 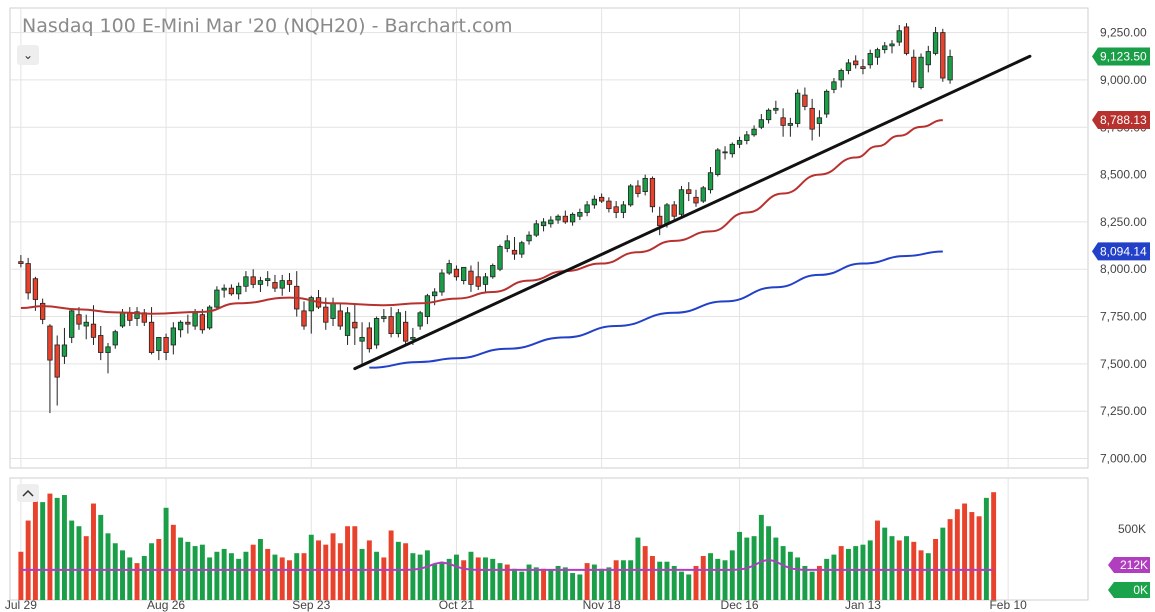 What do you see at coordinates (166, 605) in the screenshot?
I see `x-tick-label: Aug 26` at bounding box center [166, 605].